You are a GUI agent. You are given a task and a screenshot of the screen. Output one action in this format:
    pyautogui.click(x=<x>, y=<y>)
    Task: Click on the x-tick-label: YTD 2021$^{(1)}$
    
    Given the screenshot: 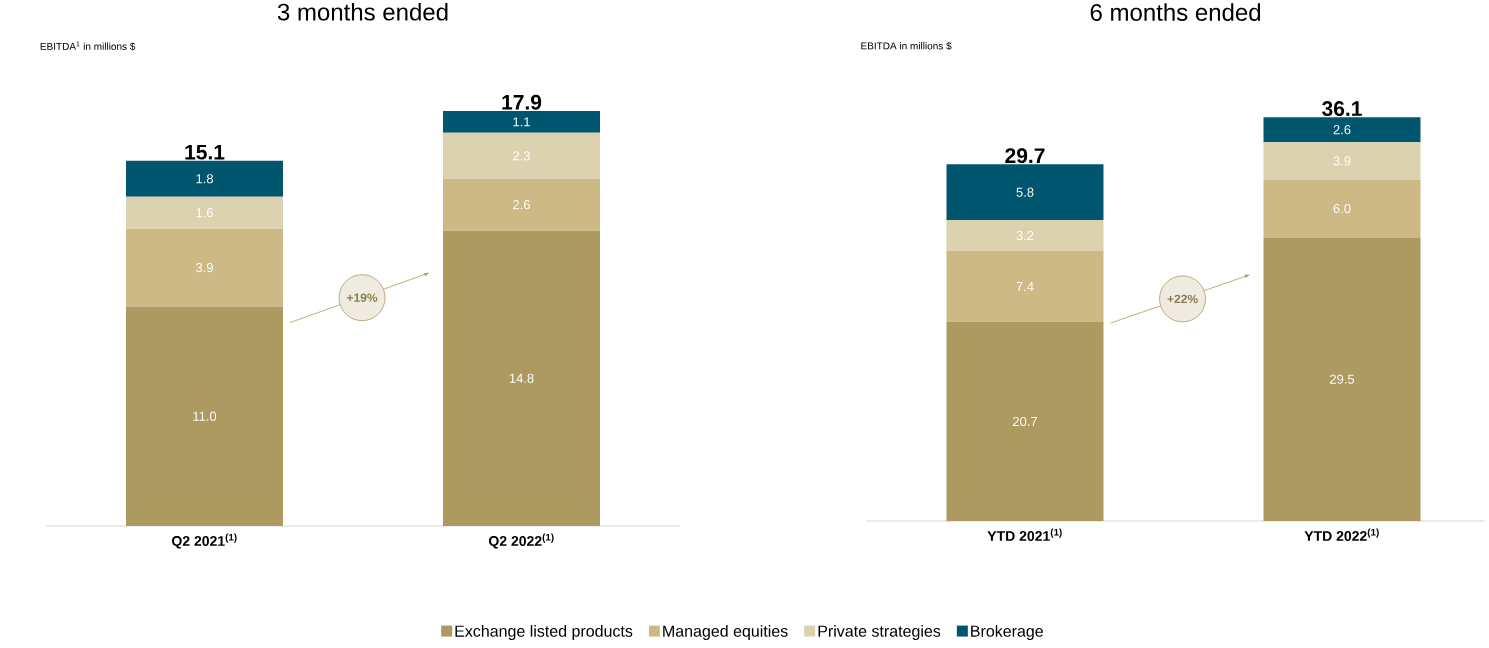 What is the action you would take?
    pyautogui.click(x=1024, y=534)
    